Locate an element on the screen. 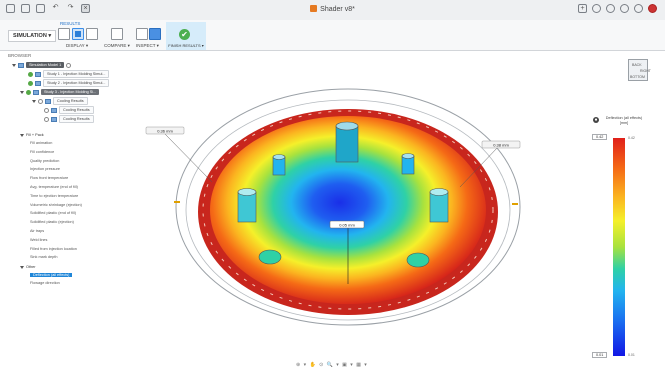 Image resolution: width=665 pixels, height=369 pixels. result-item: Fill animation is located at coordinates (41, 143).